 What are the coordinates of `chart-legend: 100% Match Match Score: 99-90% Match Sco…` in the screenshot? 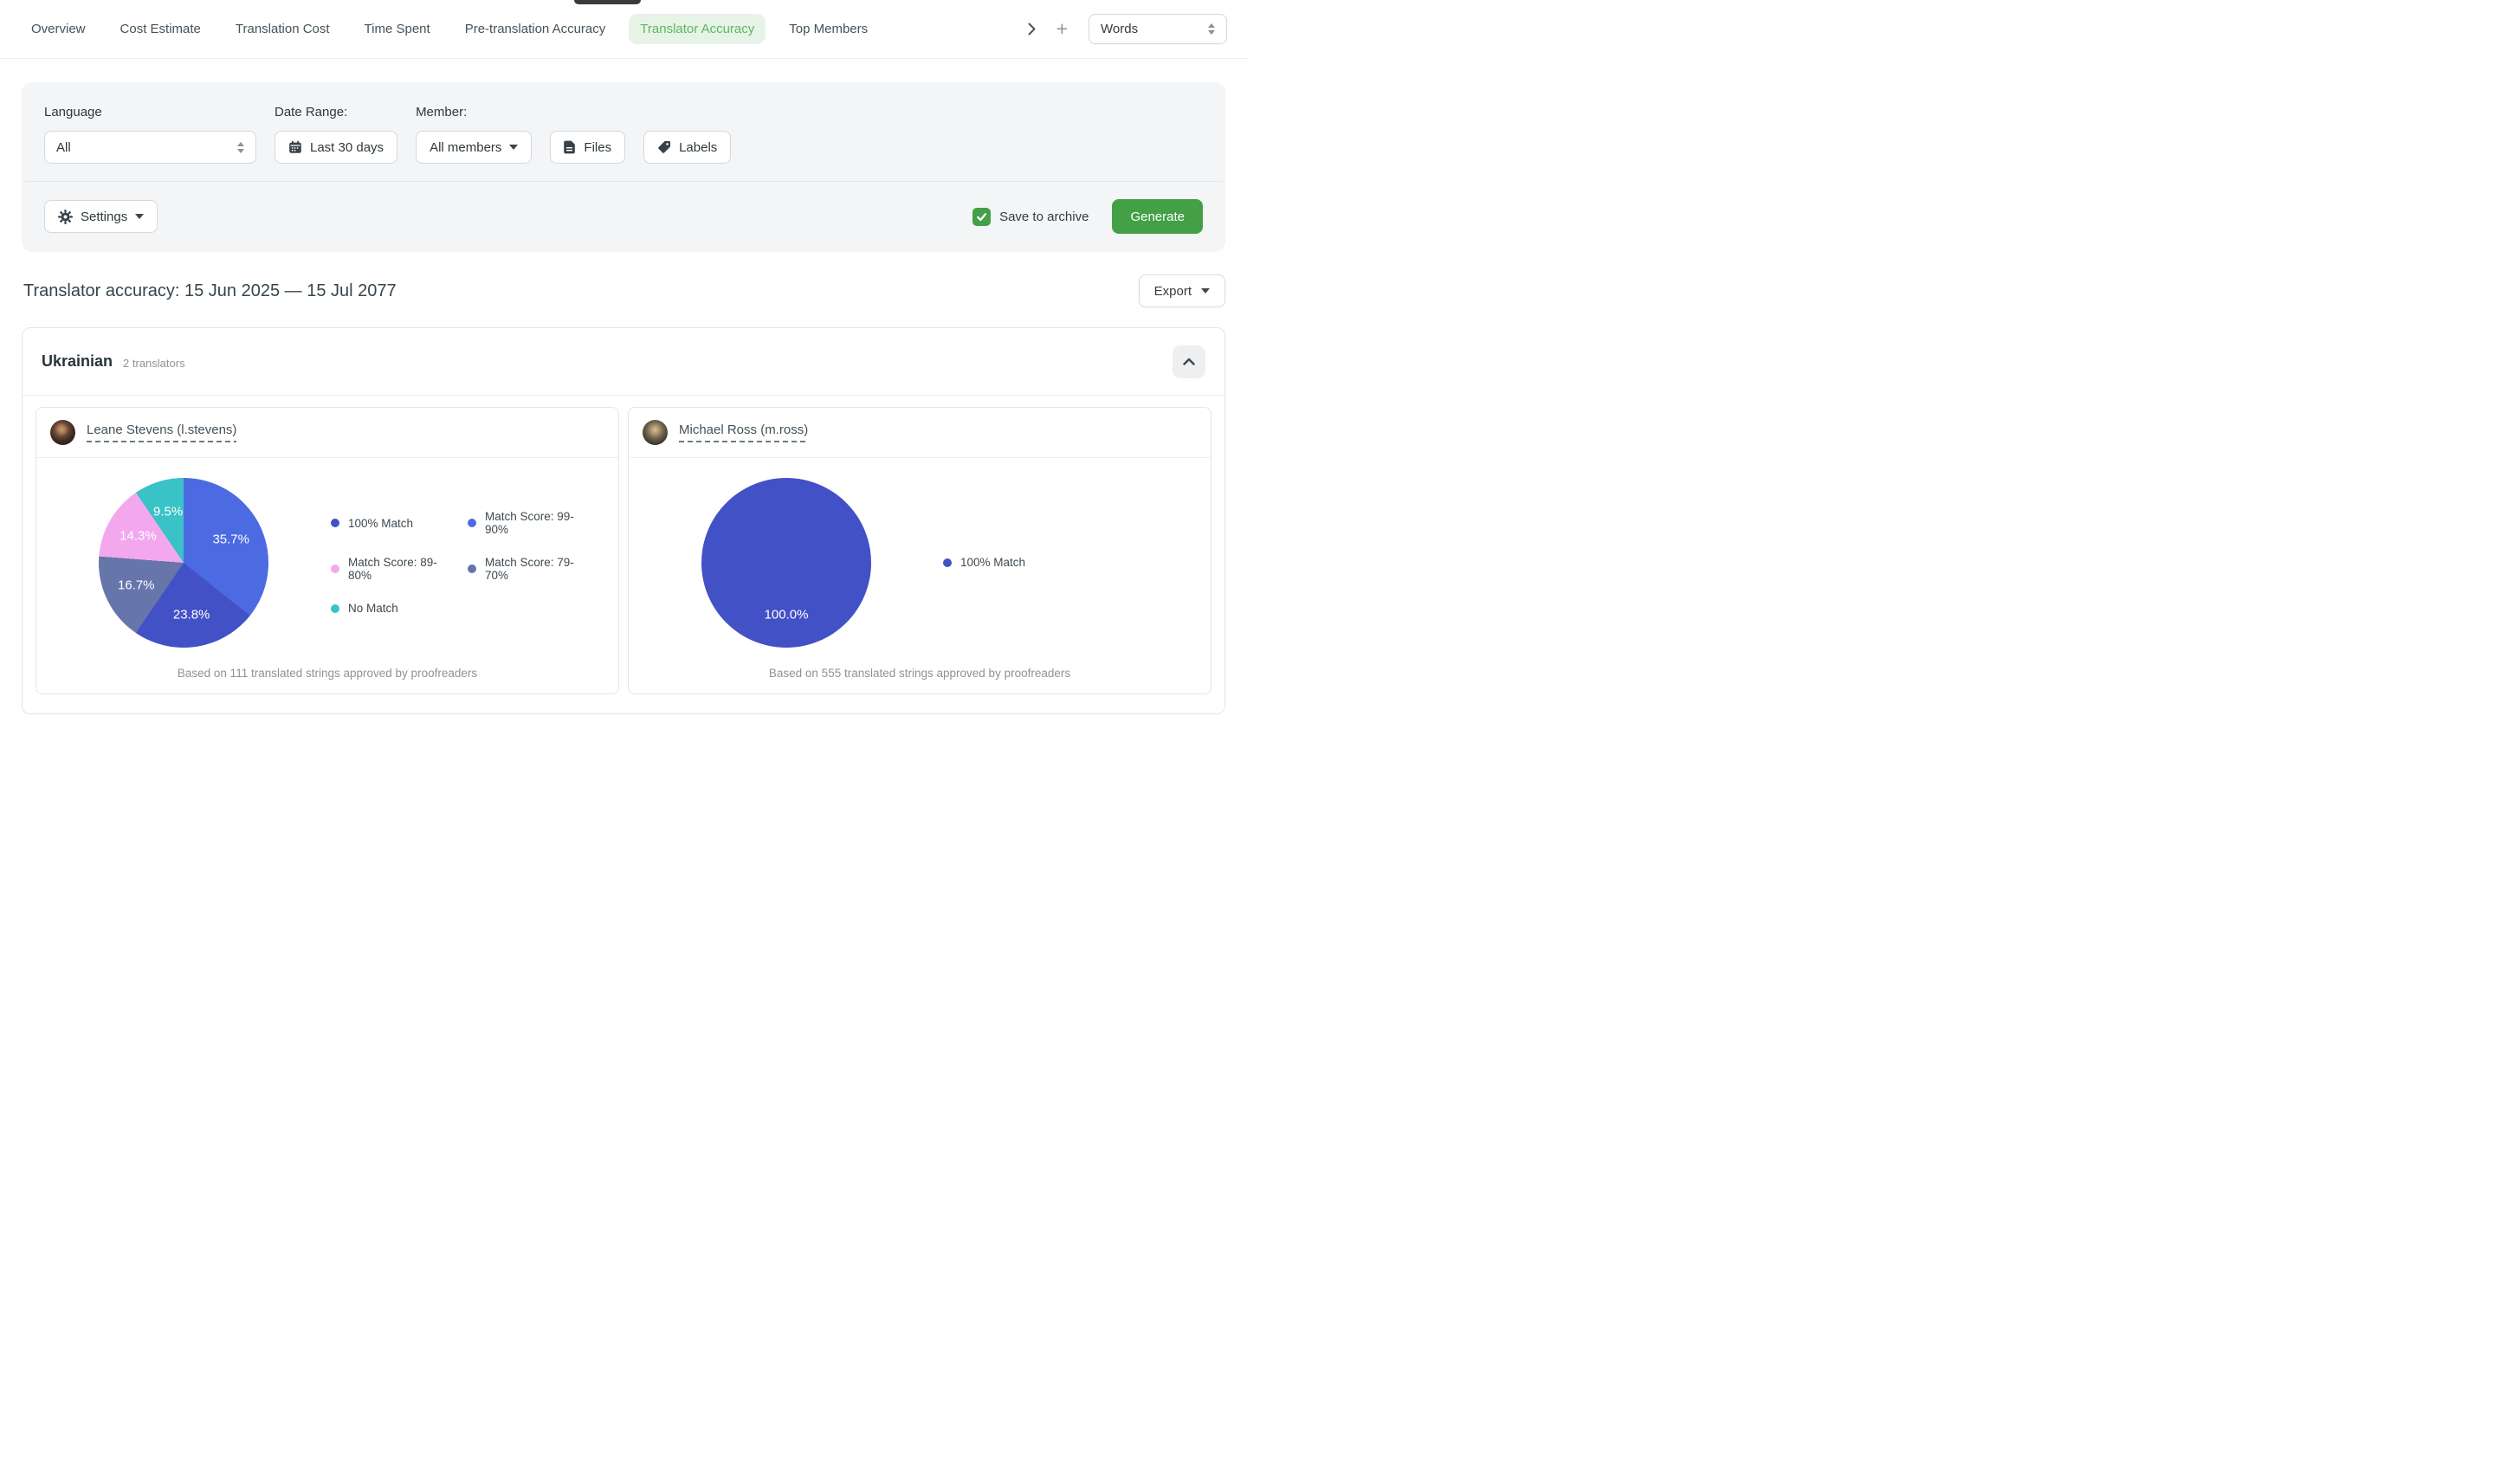 It's located at (462, 562).